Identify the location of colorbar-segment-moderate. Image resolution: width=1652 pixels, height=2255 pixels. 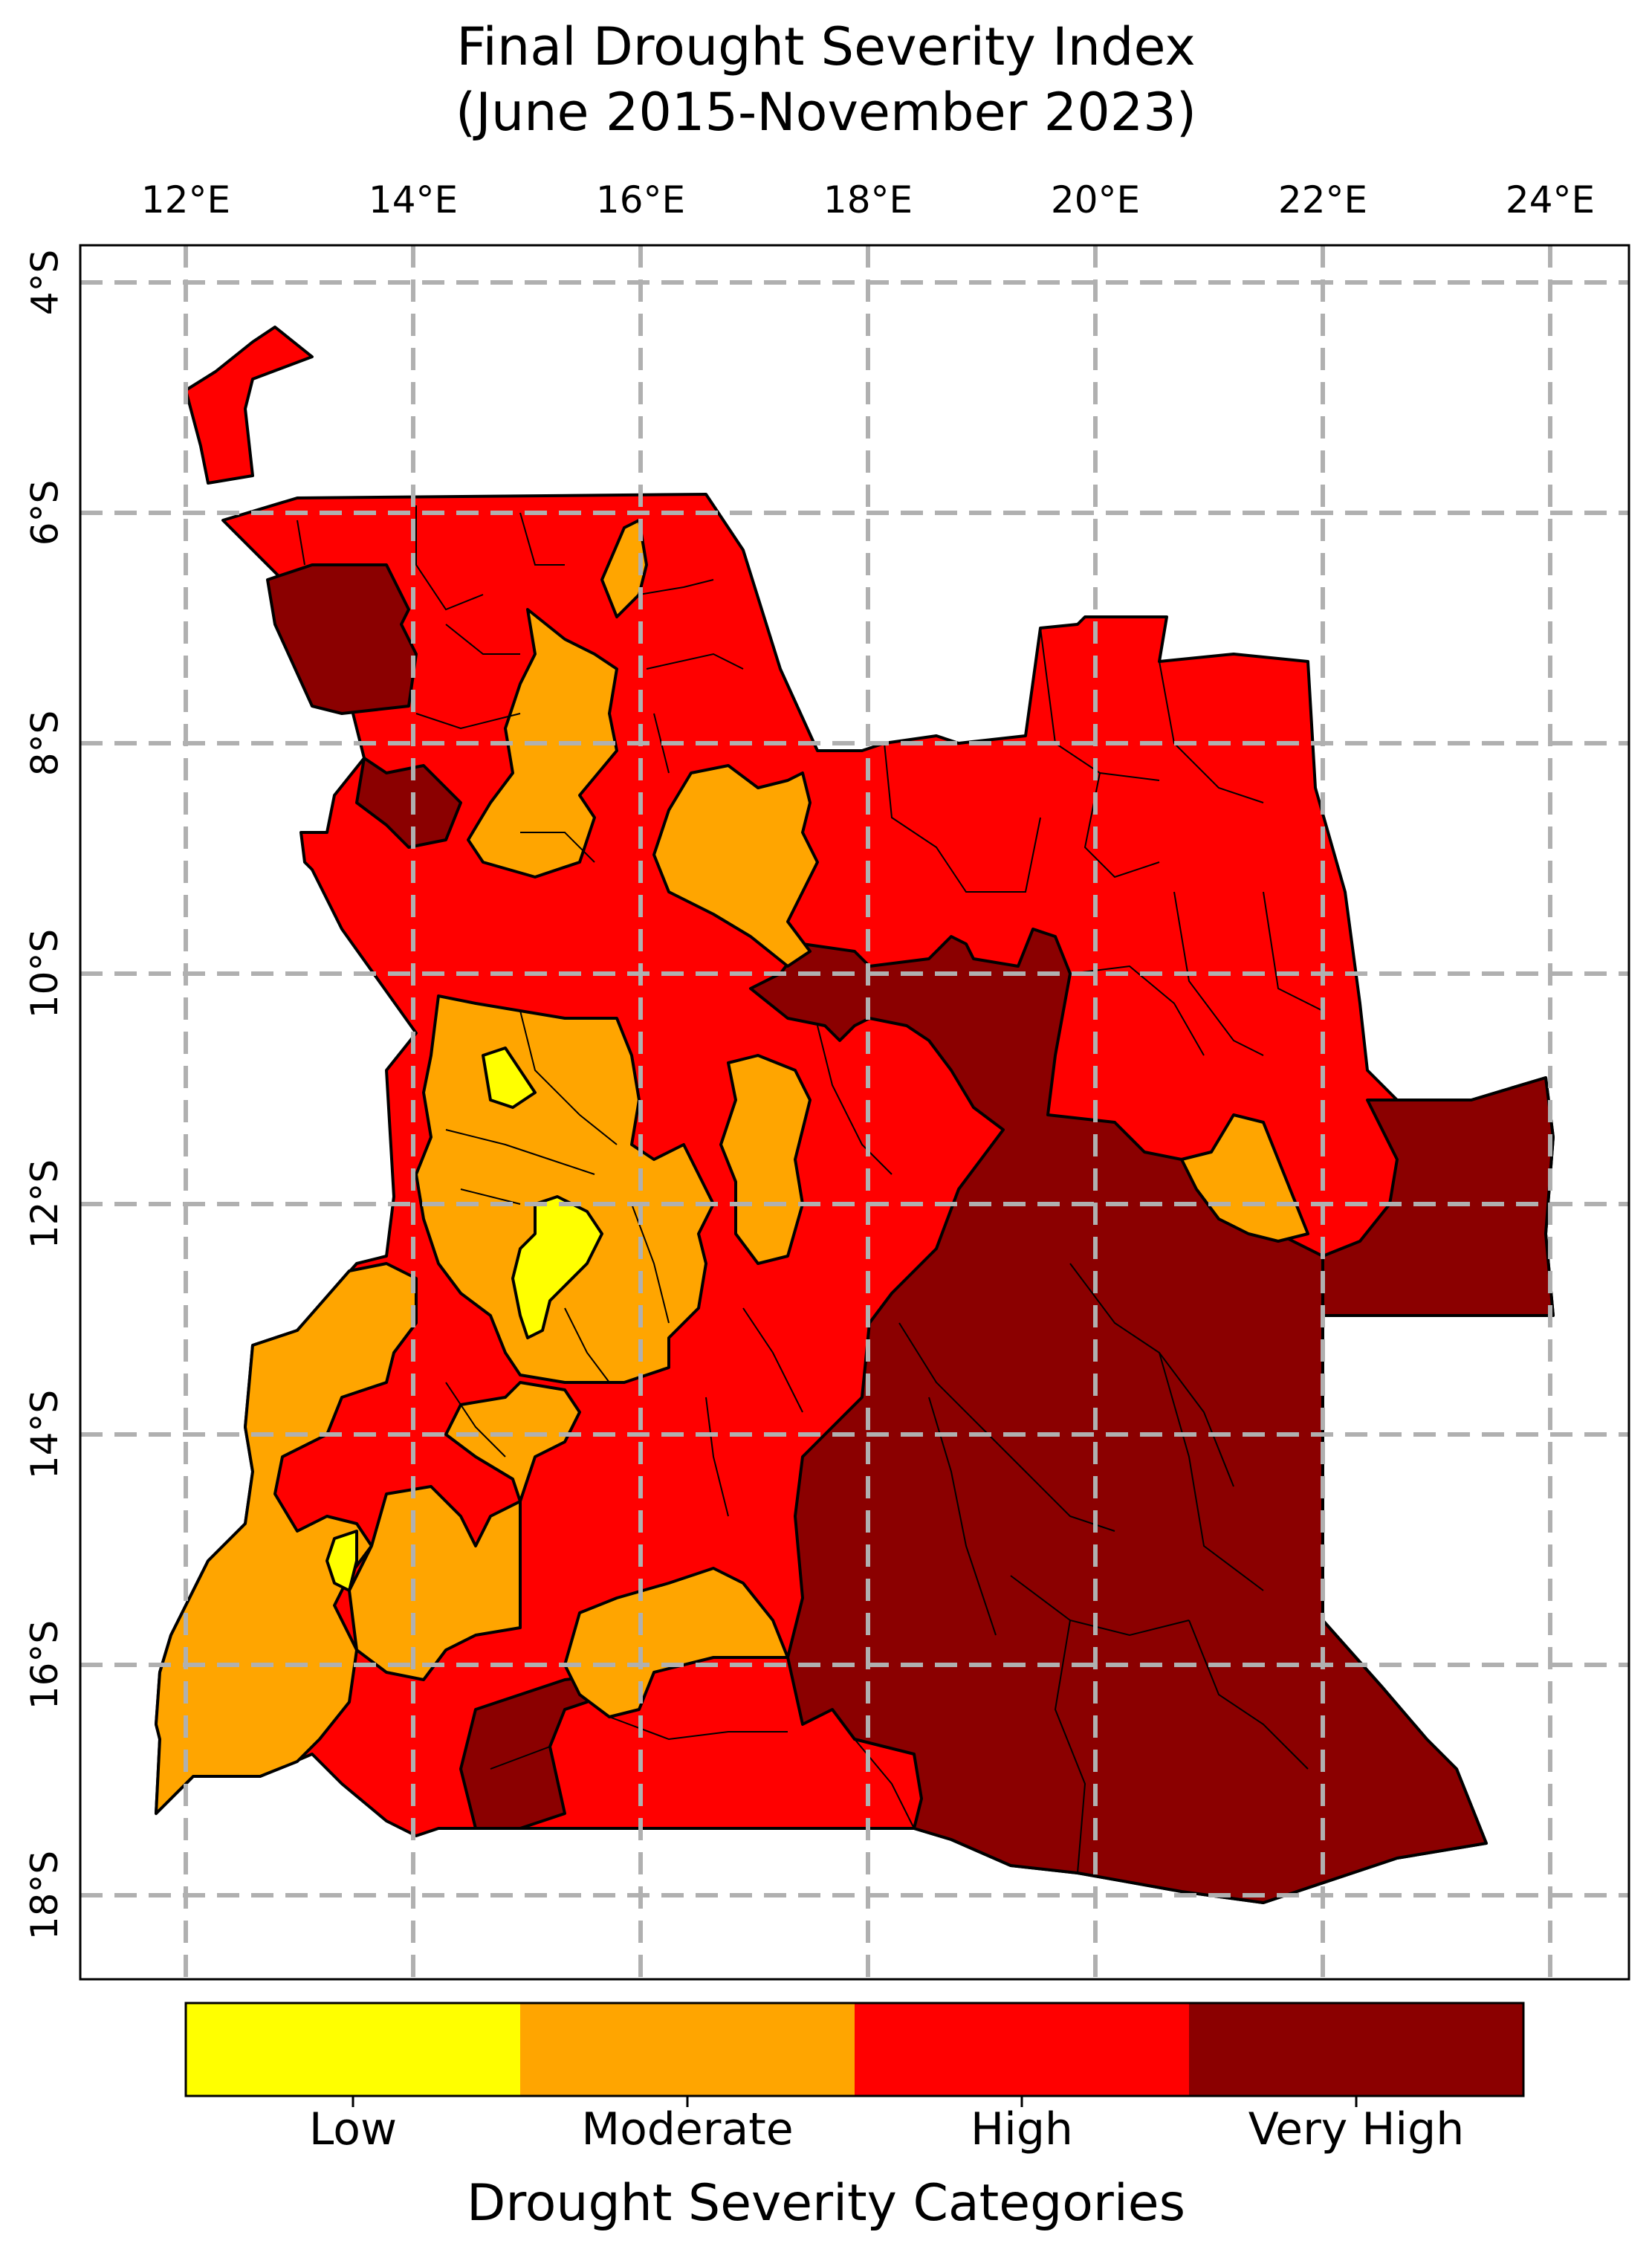
(687, 2049).